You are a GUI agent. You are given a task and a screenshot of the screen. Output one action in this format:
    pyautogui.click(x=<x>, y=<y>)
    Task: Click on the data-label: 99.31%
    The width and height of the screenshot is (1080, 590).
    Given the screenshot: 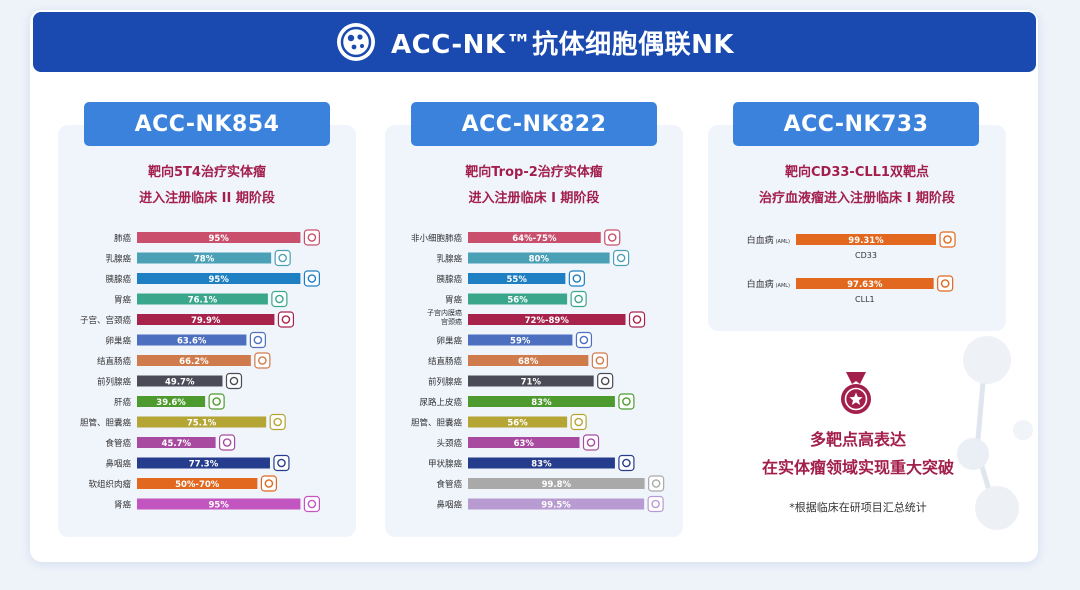 What is the action you would take?
    pyautogui.click(x=866, y=241)
    